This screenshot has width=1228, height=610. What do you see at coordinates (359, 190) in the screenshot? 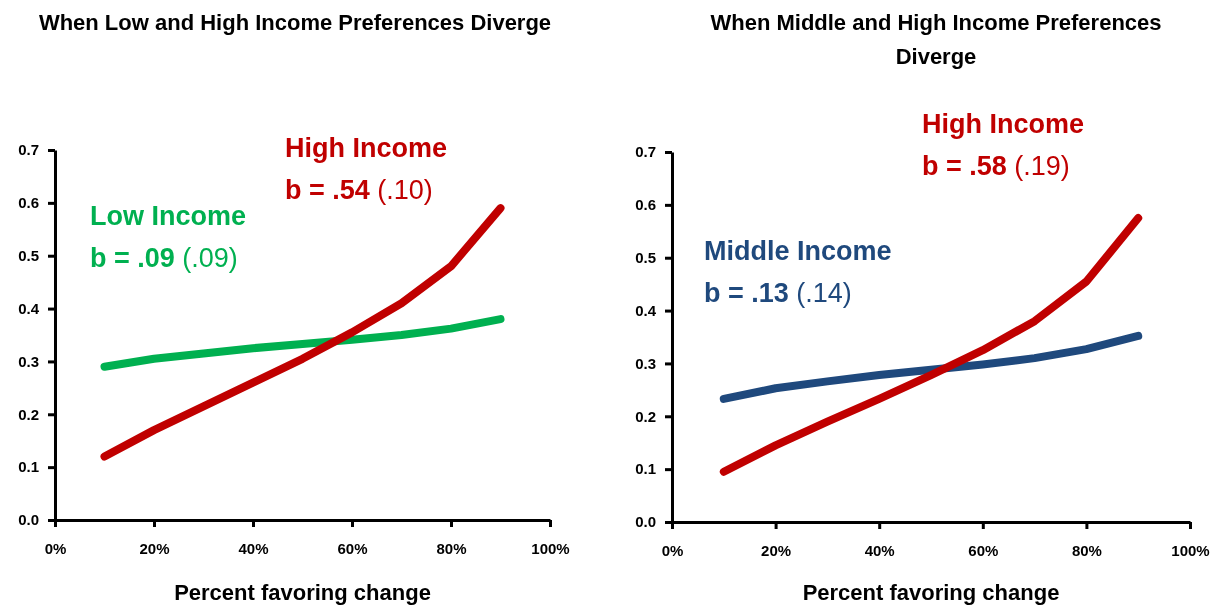
I see `annotation: b = .54 (.10)` at bounding box center [359, 190].